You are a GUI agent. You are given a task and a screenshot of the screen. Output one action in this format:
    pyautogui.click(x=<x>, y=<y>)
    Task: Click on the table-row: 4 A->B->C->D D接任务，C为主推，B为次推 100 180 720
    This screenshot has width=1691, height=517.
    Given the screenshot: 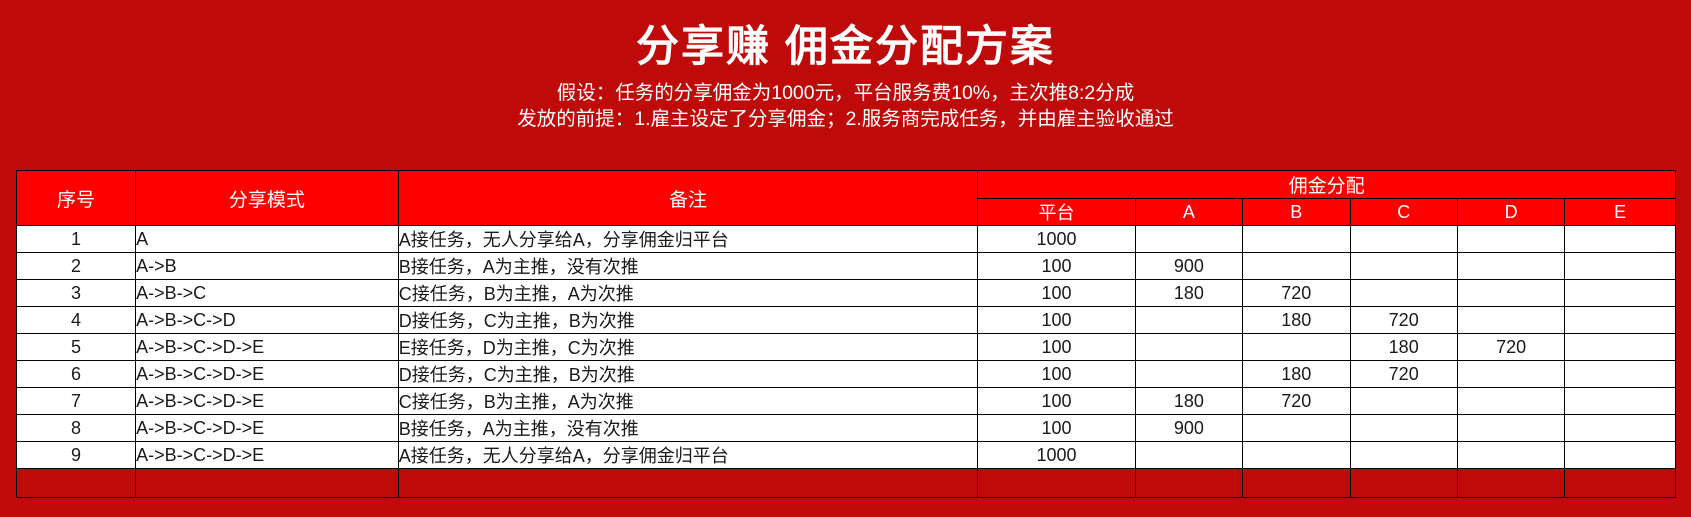 What is the action you would take?
    pyautogui.click(x=845, y=320)
    